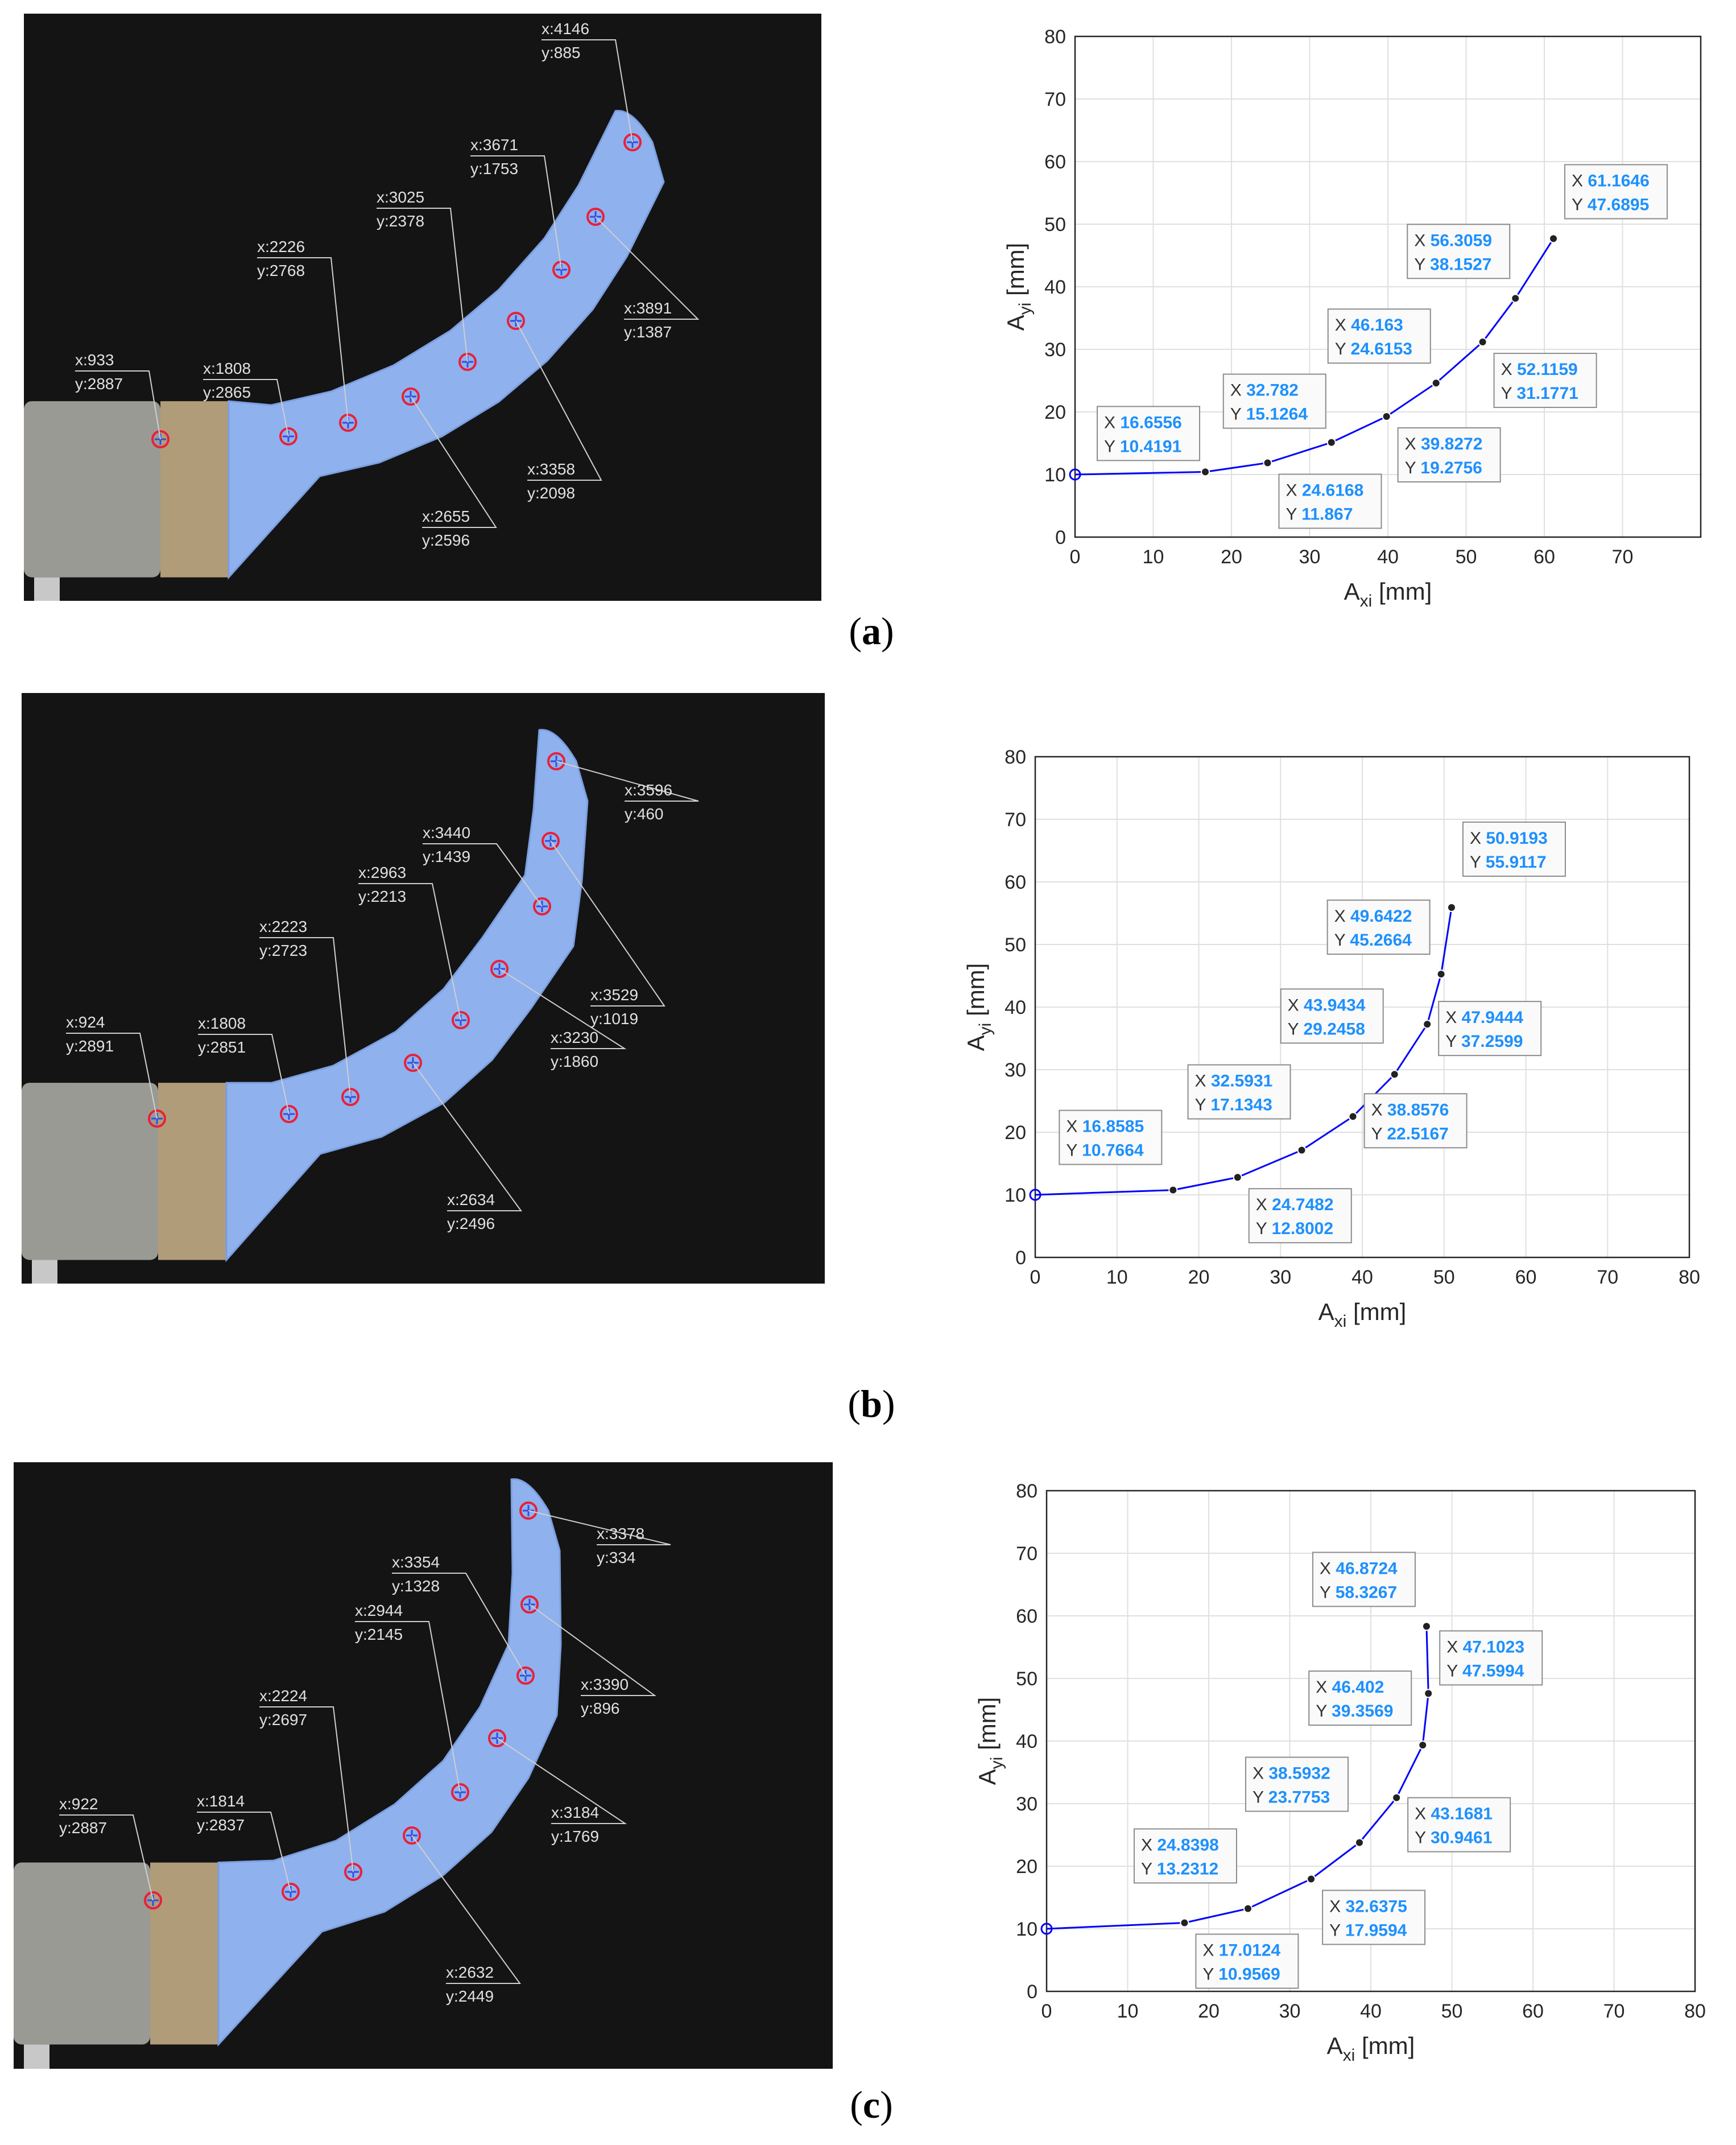  What do you see at coordinates (887, 631) in the screenshot?
I see `caption-a-close: )` at bounding box center [887, 631].